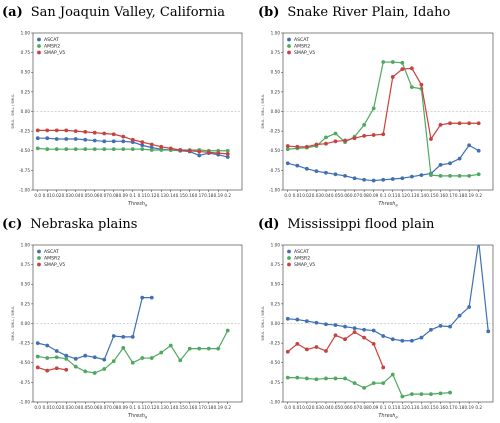 The height and width of the screenshot is (423, 500). What do you see at coordinates (368, 385) in the screenshot?
I see `series-amsr2` at bounding box center [368, 385].